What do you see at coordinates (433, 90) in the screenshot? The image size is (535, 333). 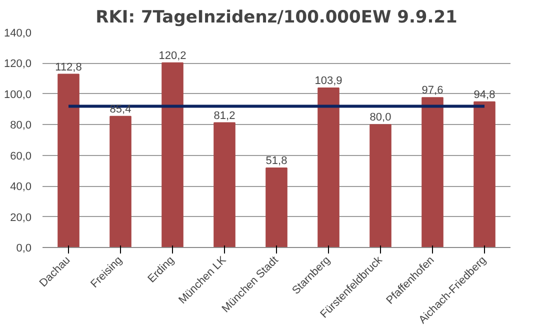 I see `data-label: 97,6` at bounding box center [433, 90].